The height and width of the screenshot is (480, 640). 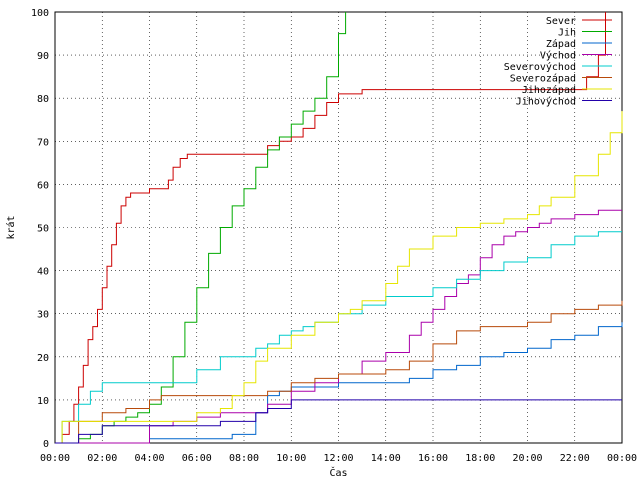 I want to click on legend-label: Jihozápad, so click(x=549, y=90).